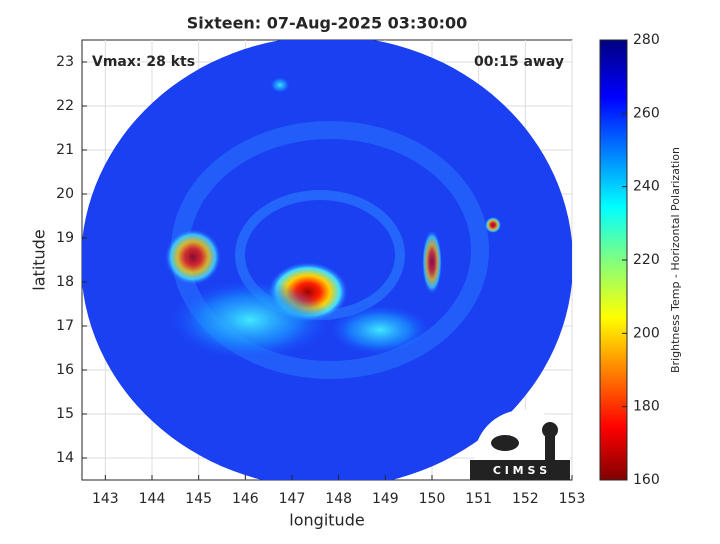  What do you see at coordinates (478, 499) in the screenshot?
I see `x-tick-label: 151` at bounding box center [478, 499].